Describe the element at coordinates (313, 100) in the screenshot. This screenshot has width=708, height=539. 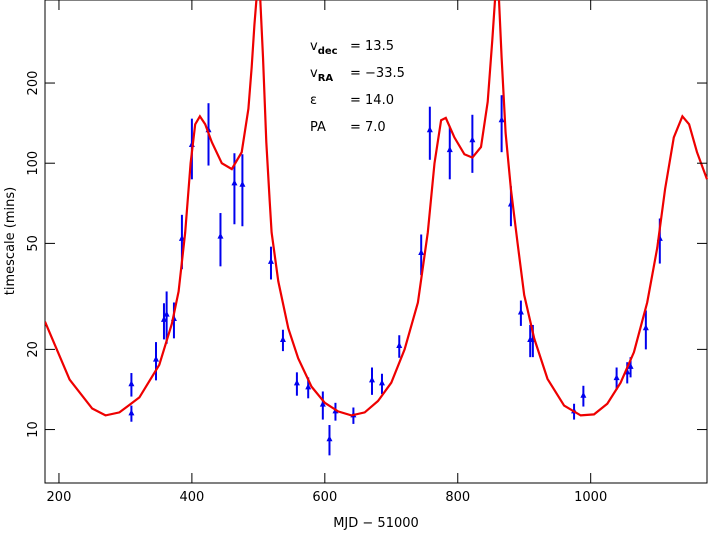
I see `annotation-symbol: ε` at that location.